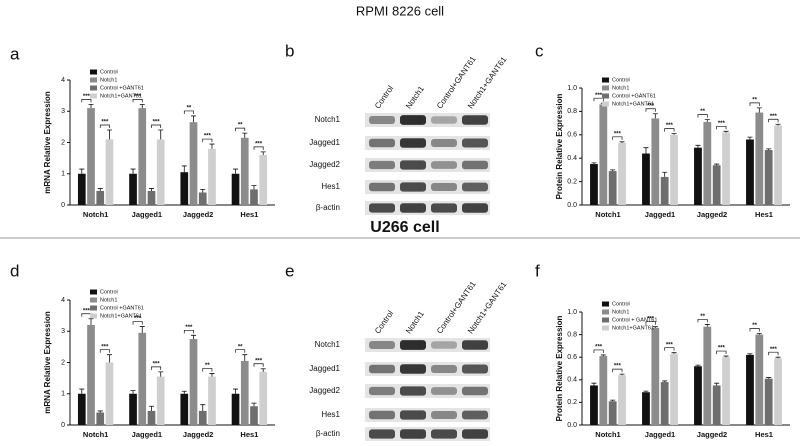  I want to click on y-axis-label: Protein Relative Expression, so click(559, 146).